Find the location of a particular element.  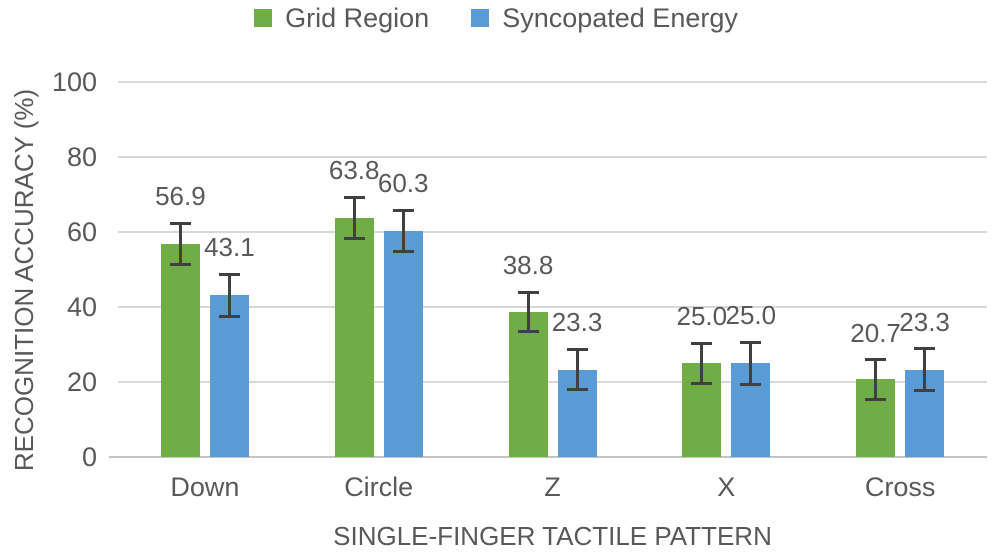

bar-grid-region-circle is located at coordinates (354, 337).